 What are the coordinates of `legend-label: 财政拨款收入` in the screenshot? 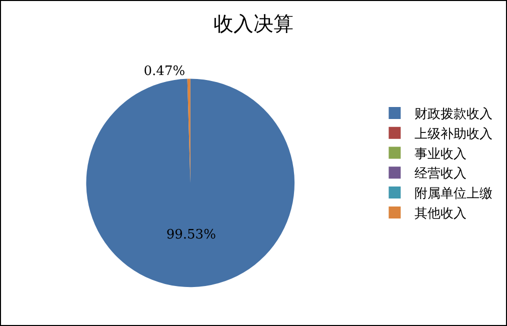 It's located at (453, 114).